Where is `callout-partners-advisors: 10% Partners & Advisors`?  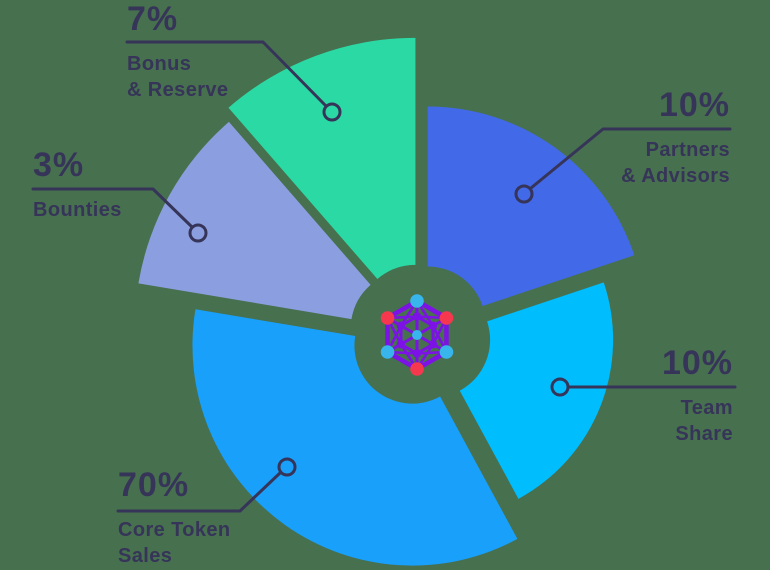
callout-partners-advisors: 10% Partners & Advisors is located at coordinates (675, 139).